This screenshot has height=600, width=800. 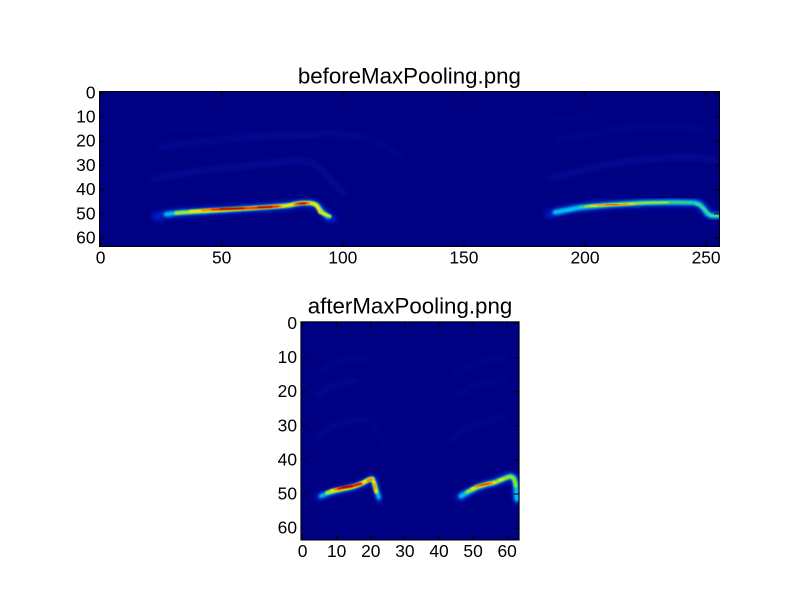 What do you see at coordinates (584, 258) in the screenshot?
I see `svg-text: 200` at bounding box center [584, 258].